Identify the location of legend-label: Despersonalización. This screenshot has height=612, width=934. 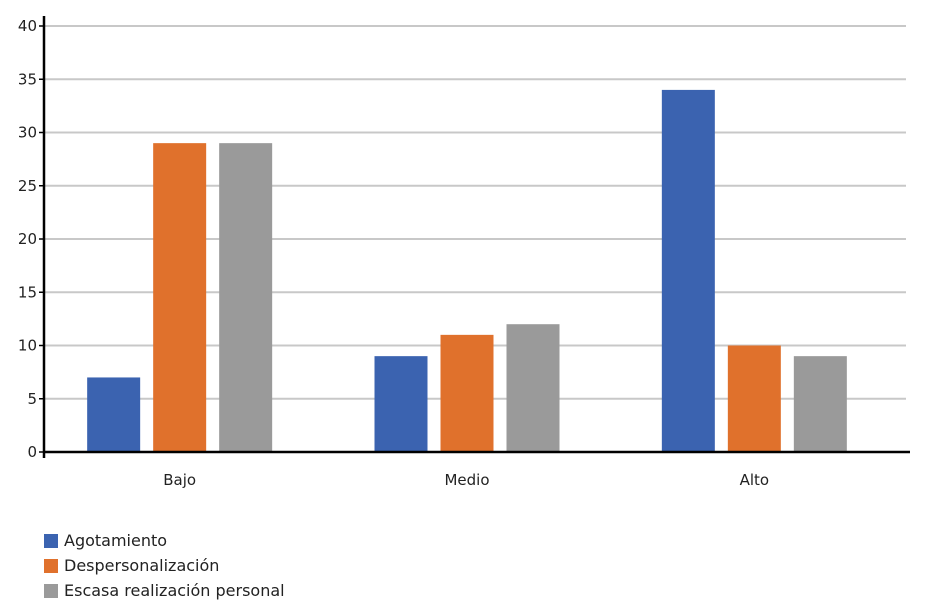
(142, 565).